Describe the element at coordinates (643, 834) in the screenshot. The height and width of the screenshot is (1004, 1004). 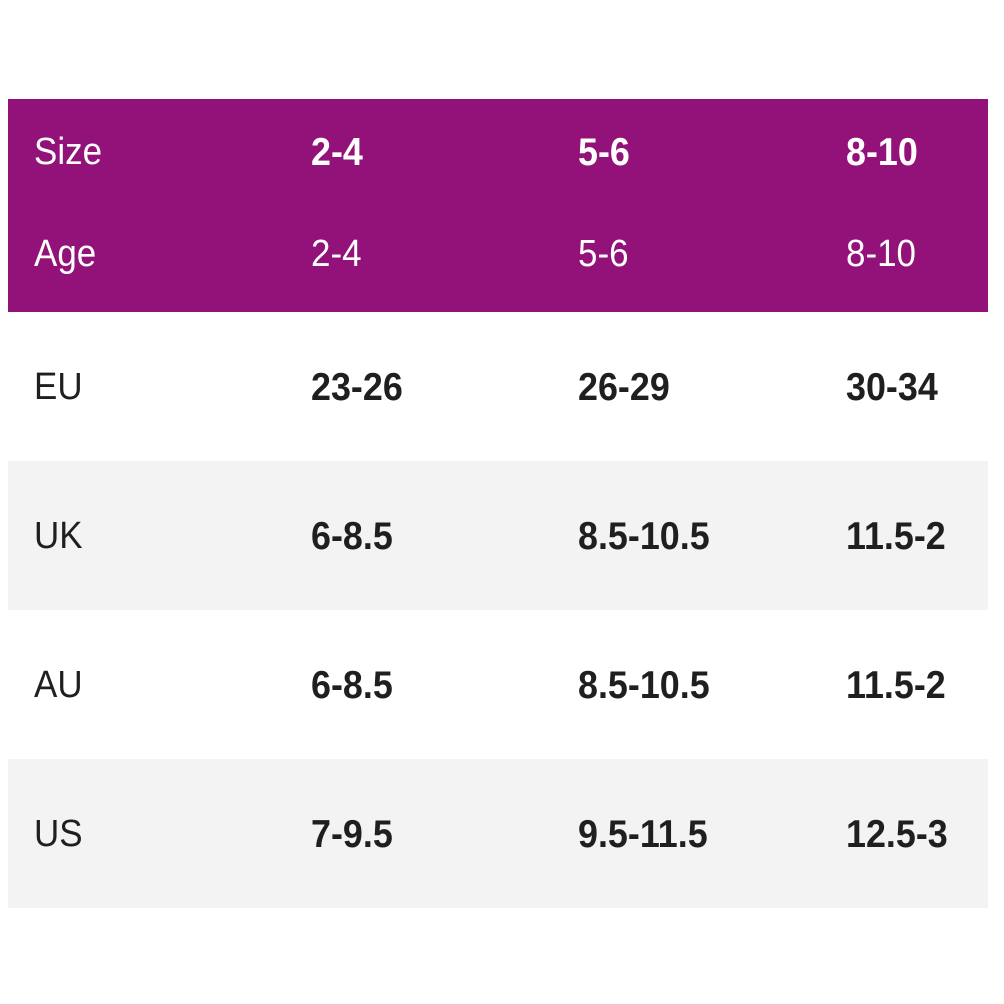
I see `row-value: 9.5-11.5` at that location.